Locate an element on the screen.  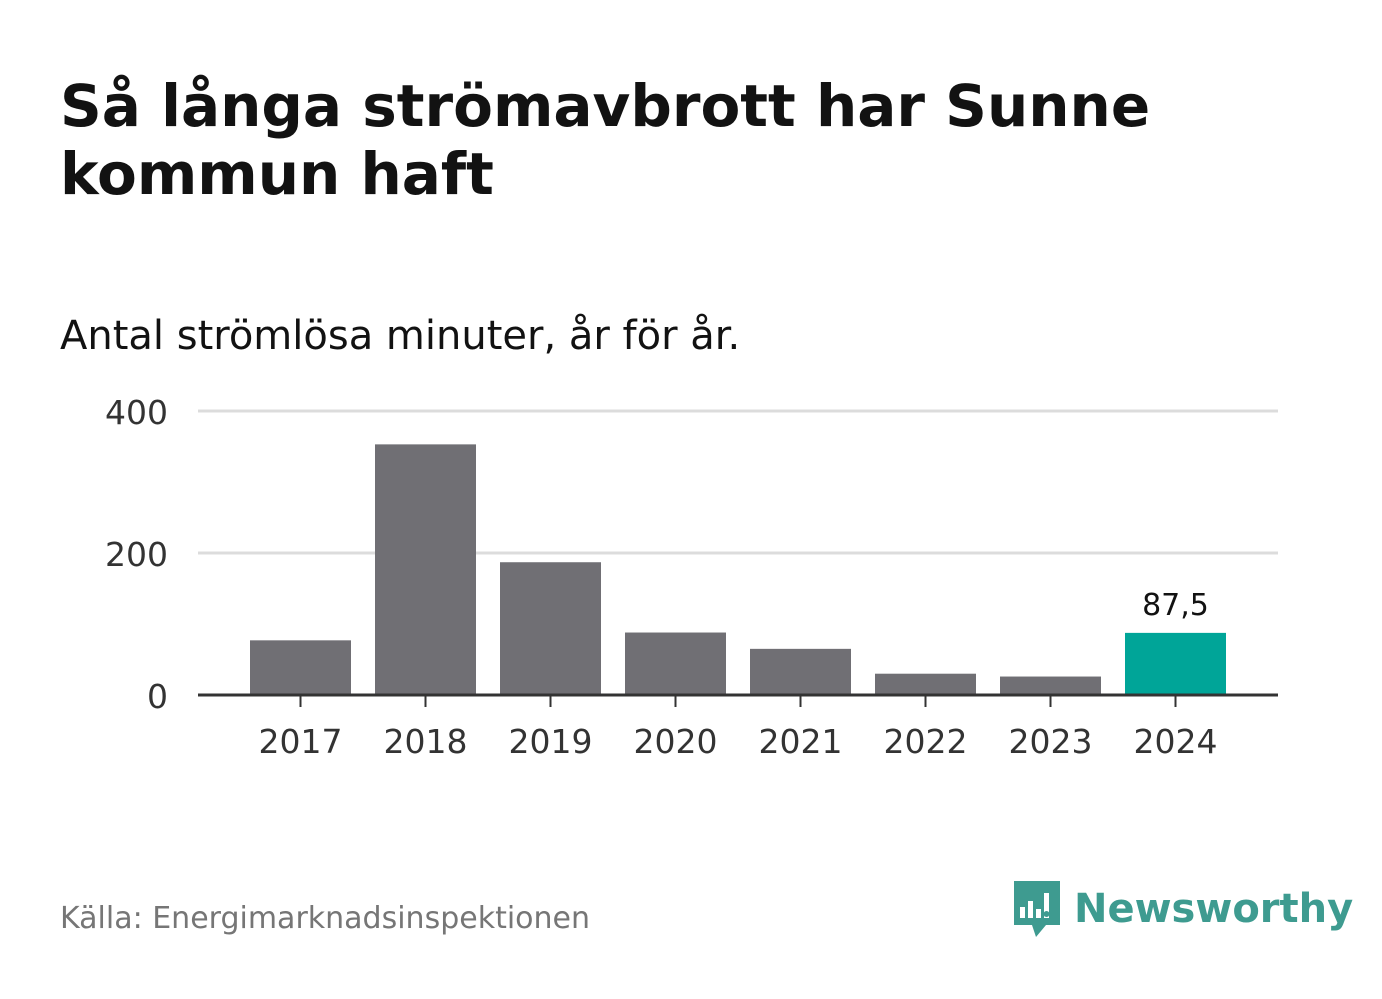
x-tick-label: 2023 is located at coordinates (1051, 741).